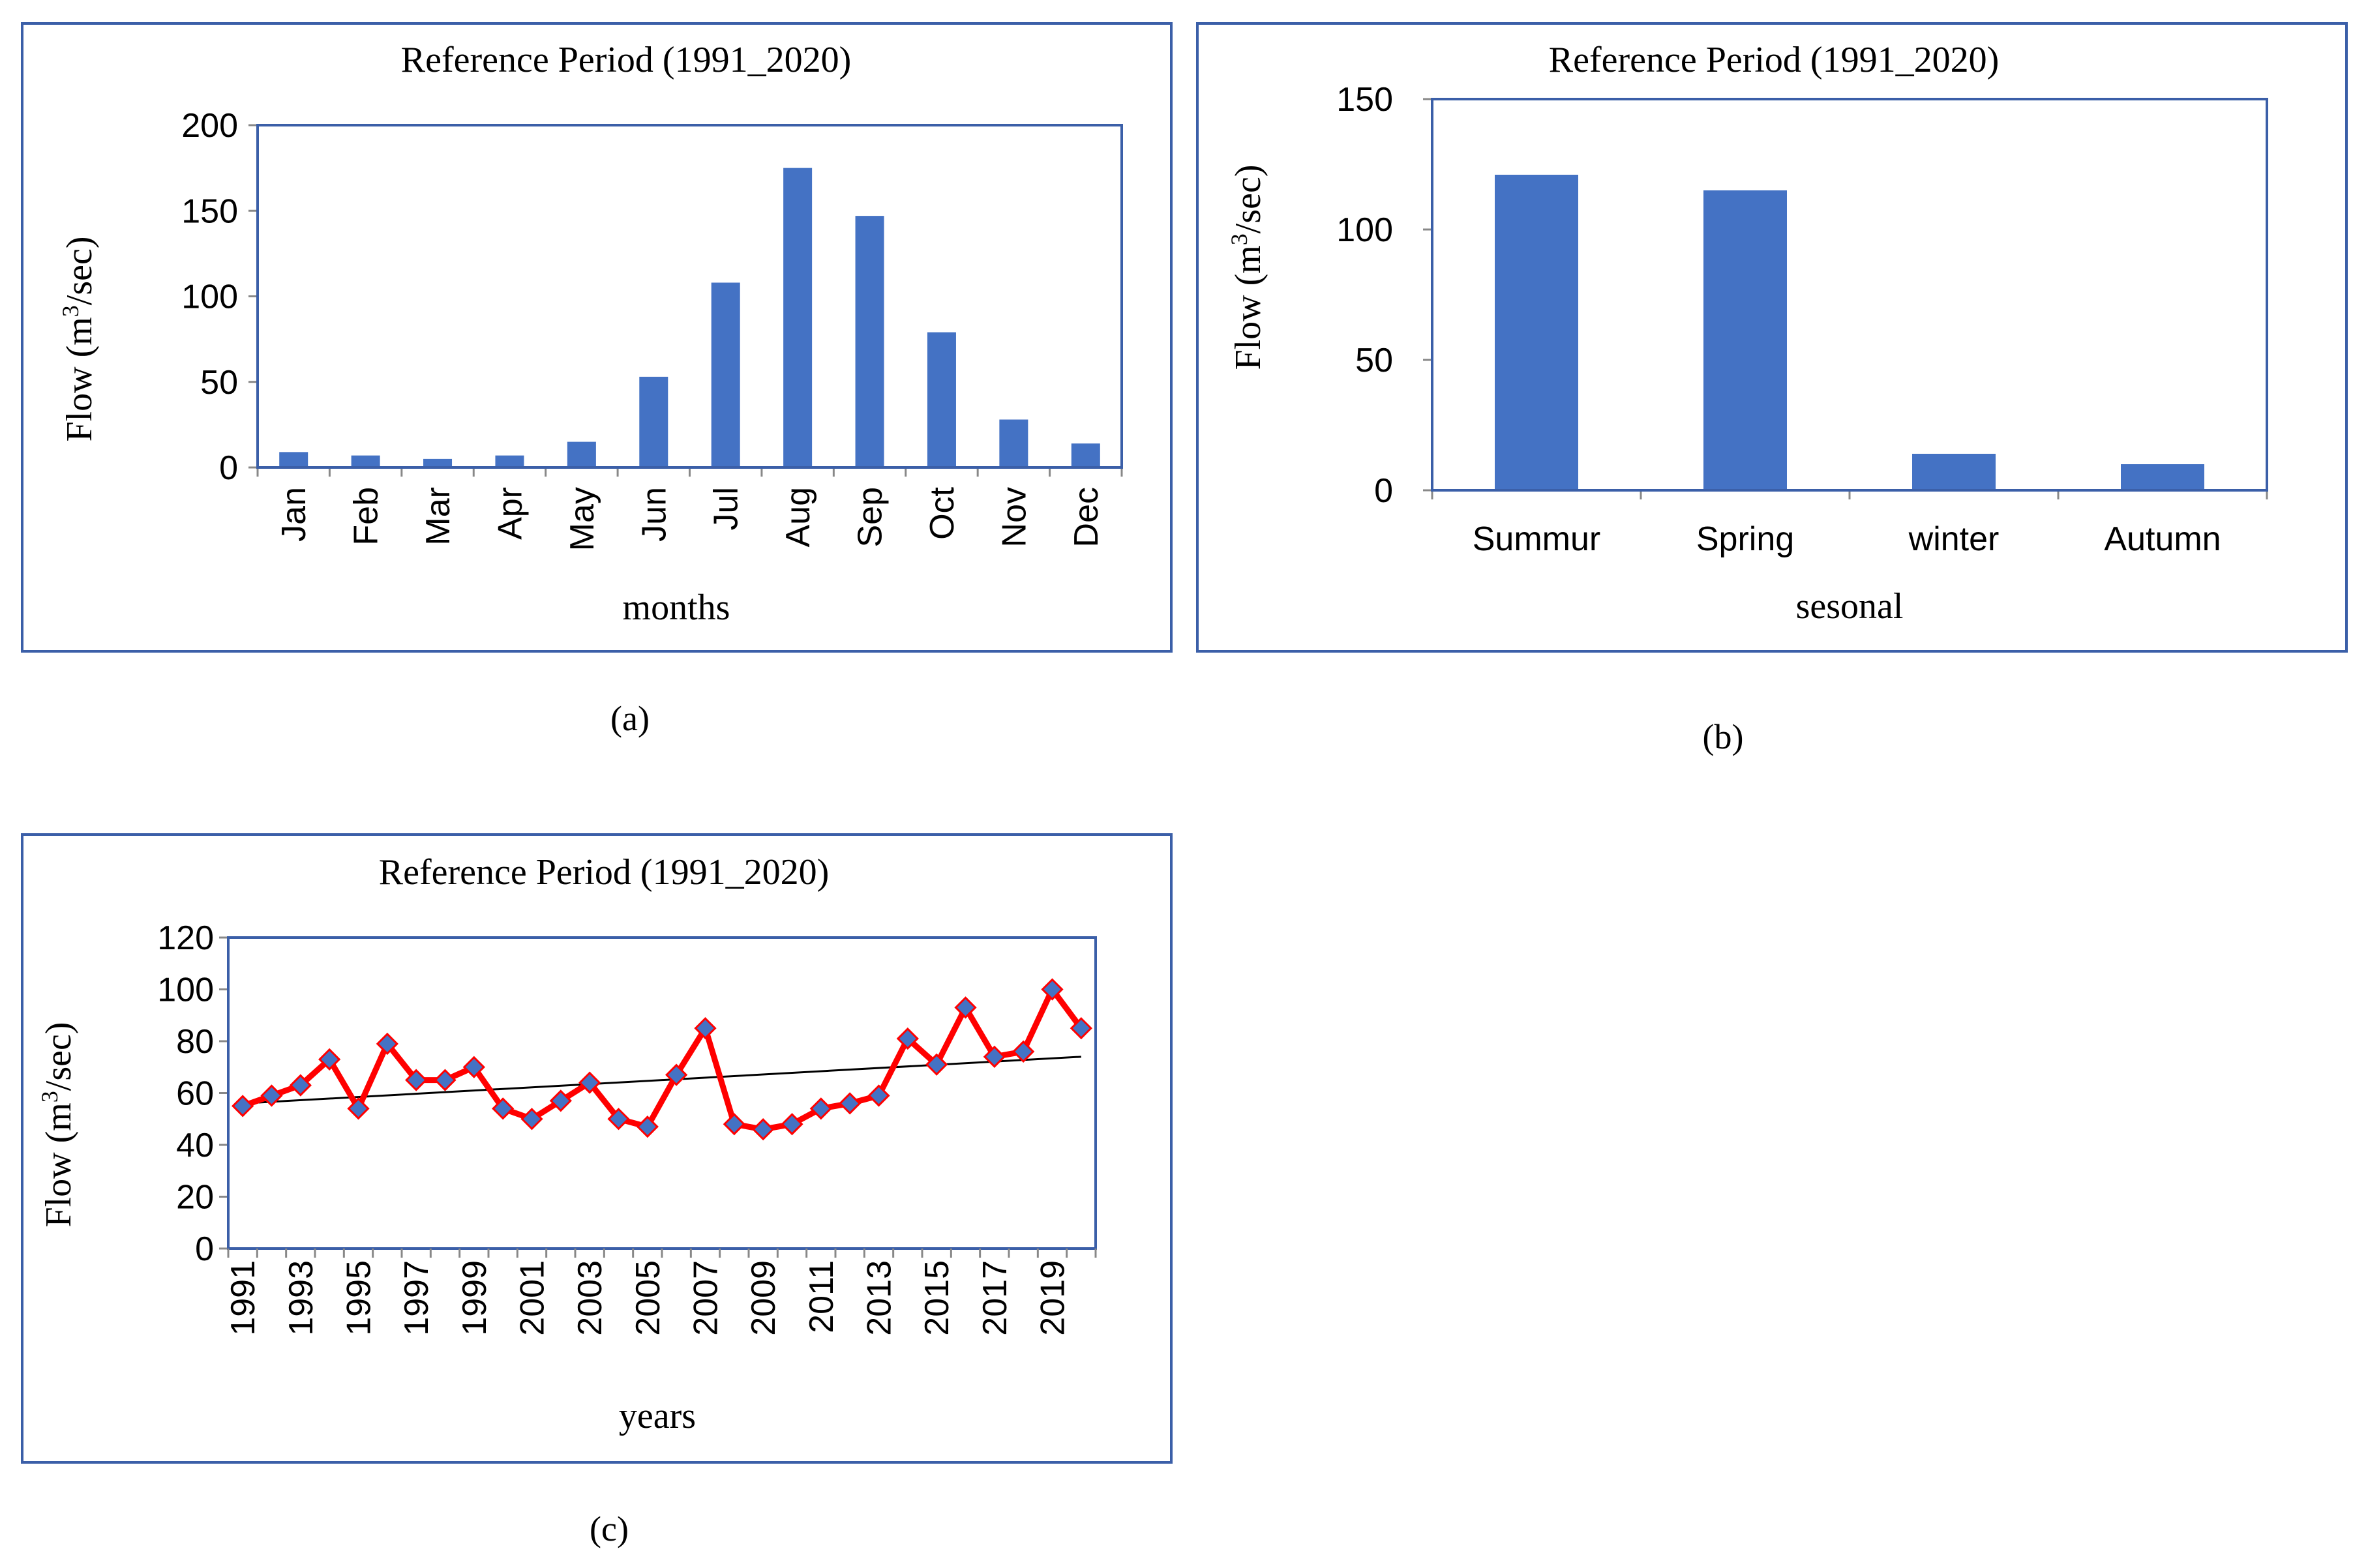  What do you see at coordinates (1849, 524) in the screenshot?
I see `panel-b-x-ticks: Summur Spring winter Autumn` at bounding box center [1849, 524].